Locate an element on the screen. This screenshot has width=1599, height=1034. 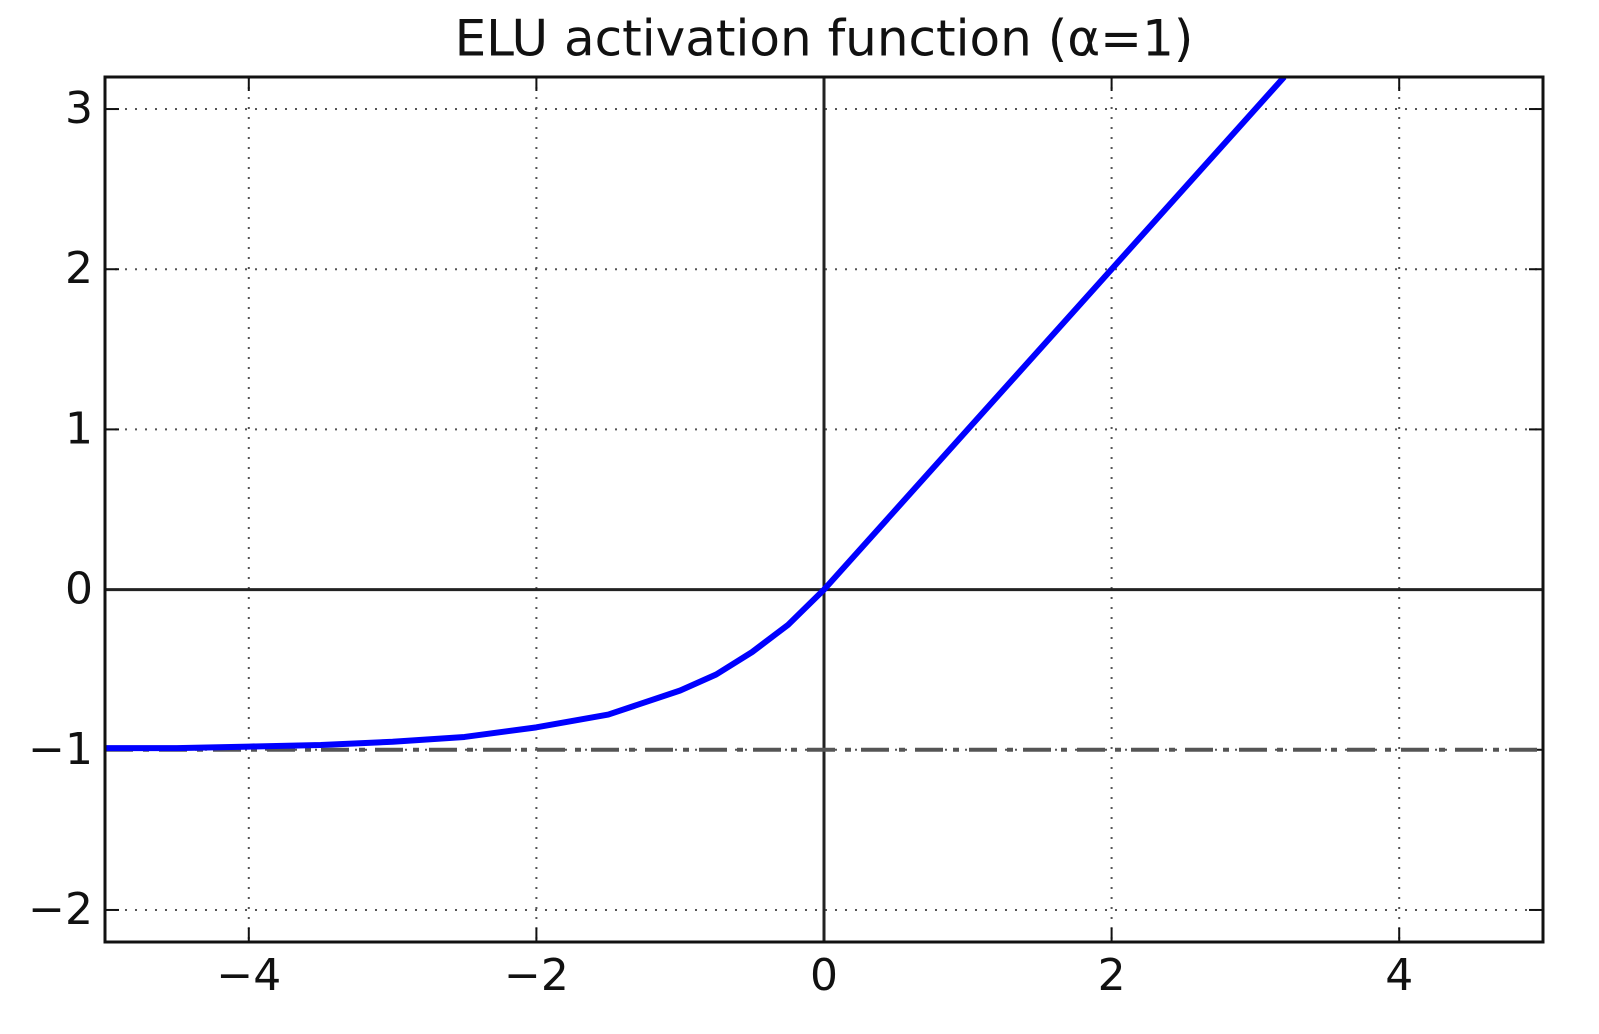
y-tick-label: 1 is located at coordinates (79, 428).